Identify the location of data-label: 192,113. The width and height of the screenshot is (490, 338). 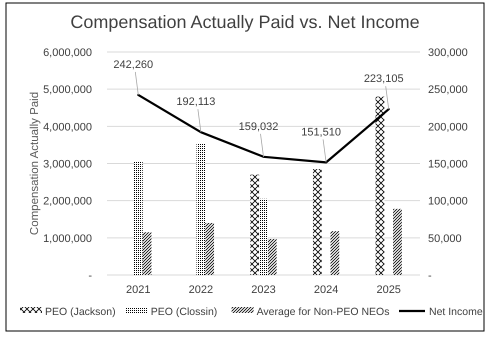
(196, 102).